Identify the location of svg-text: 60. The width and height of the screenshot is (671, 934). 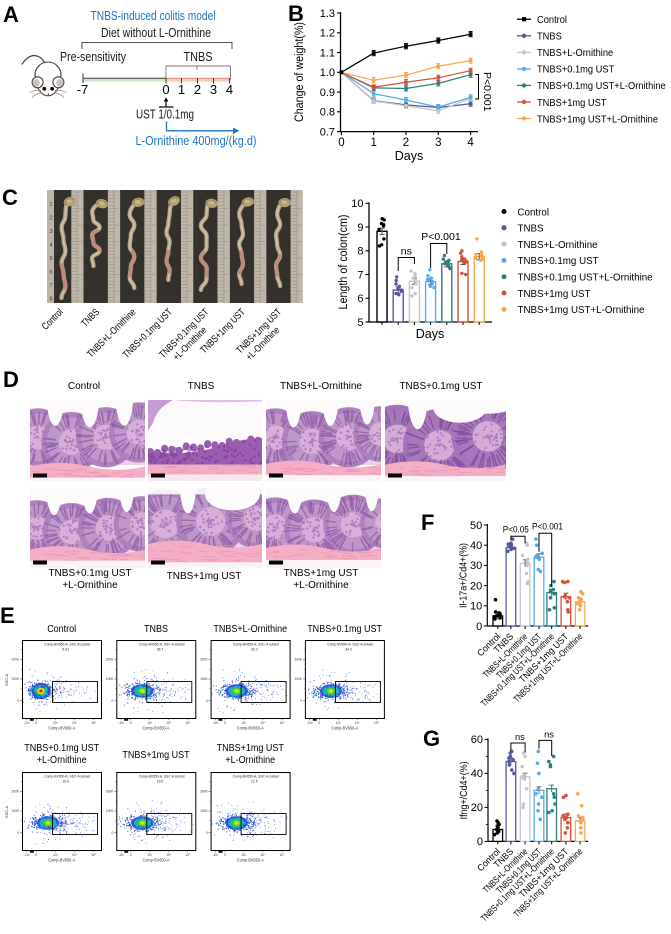
(477, 740).